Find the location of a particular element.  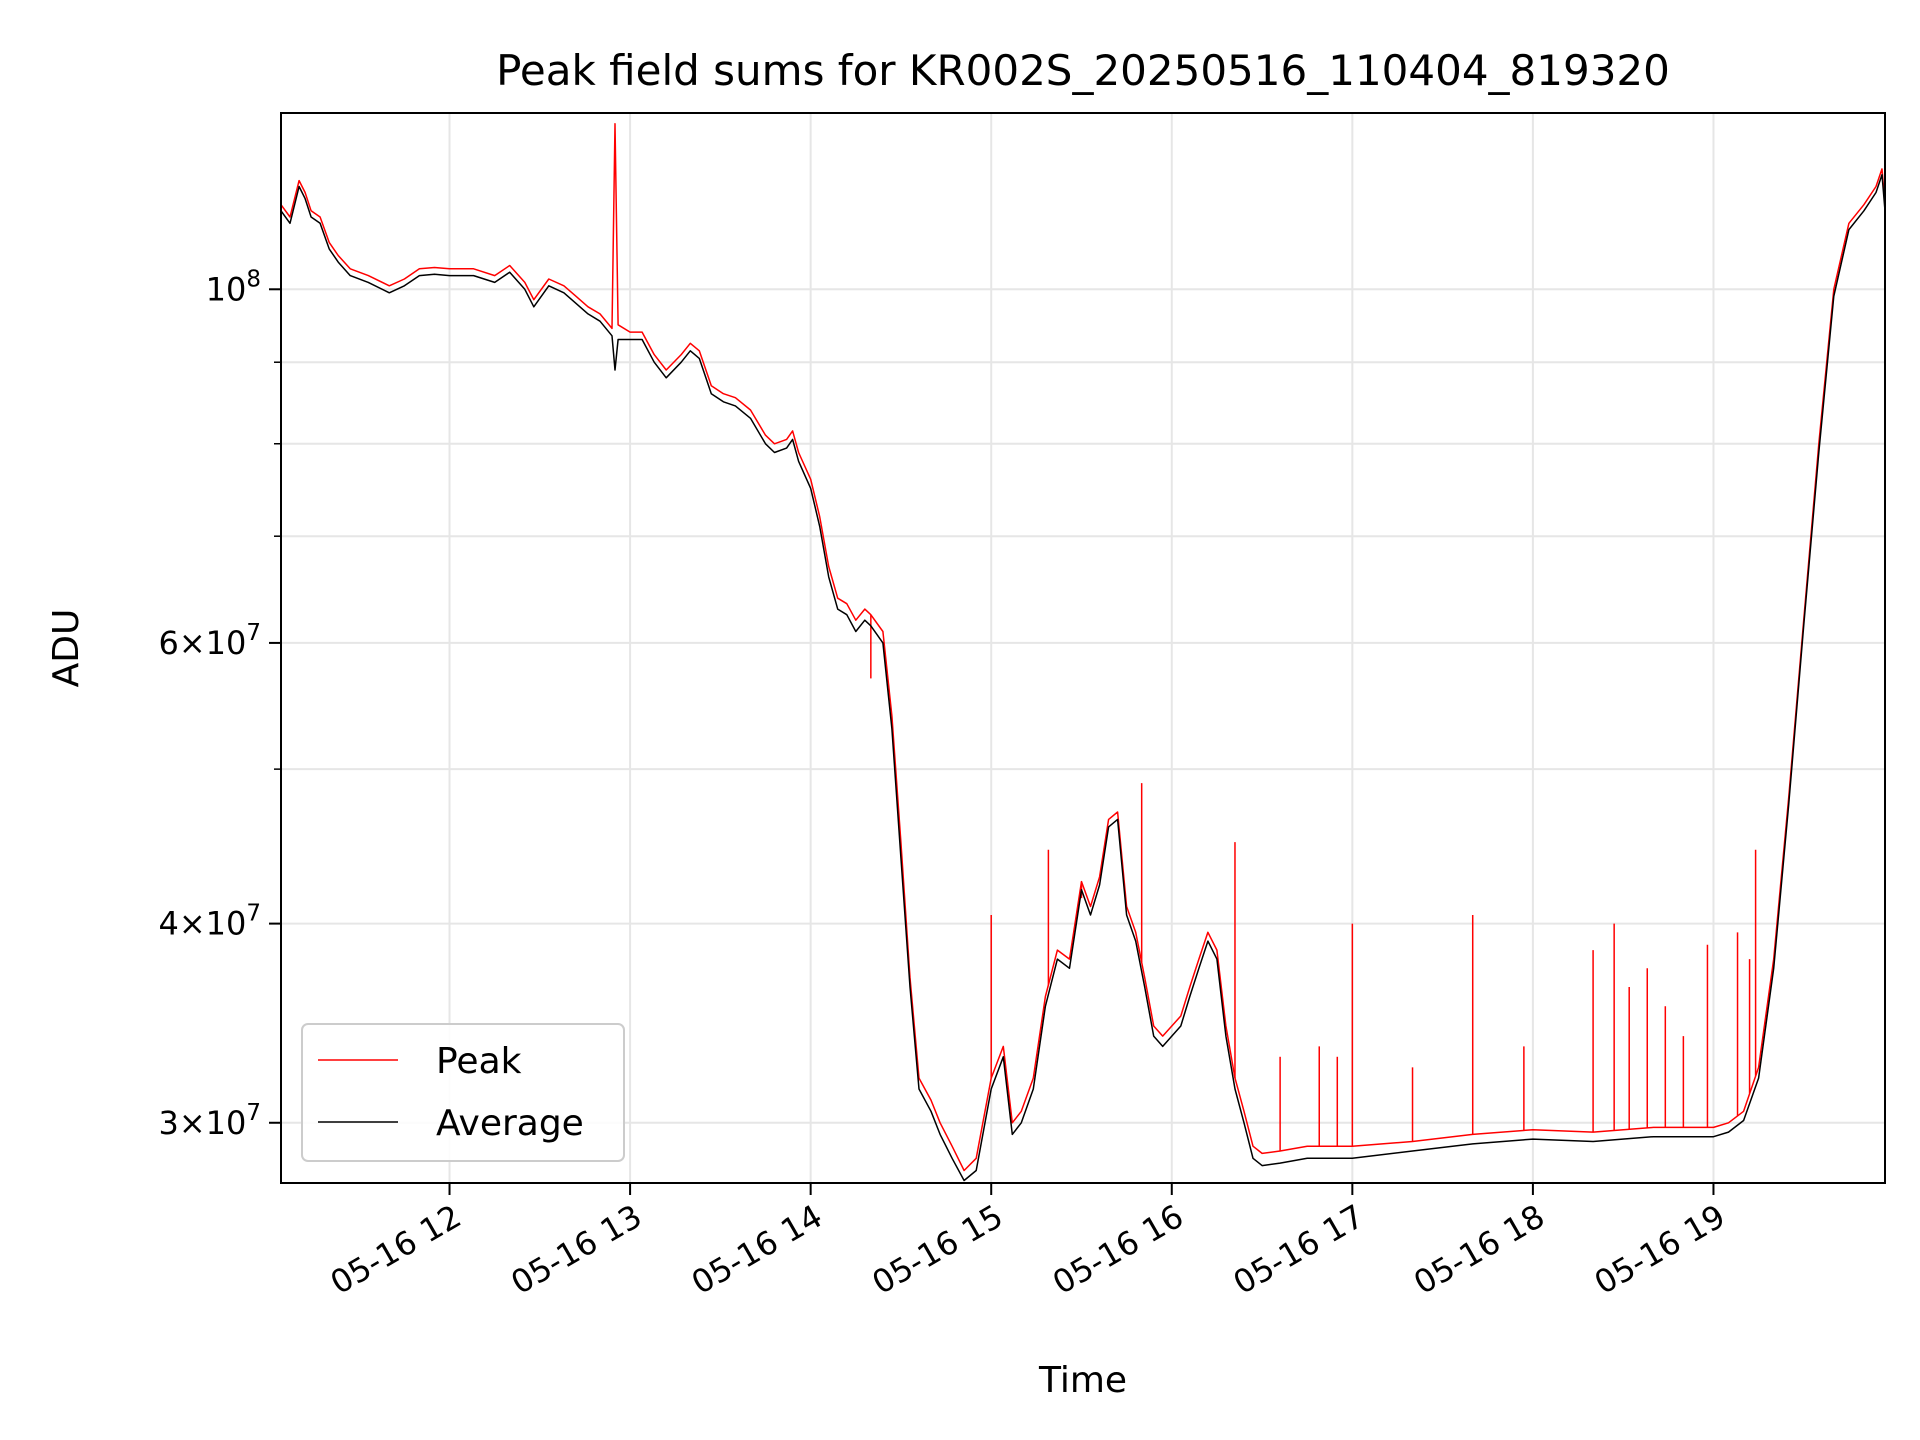

legend: Peak Average is located at coordinates (463, 1092).